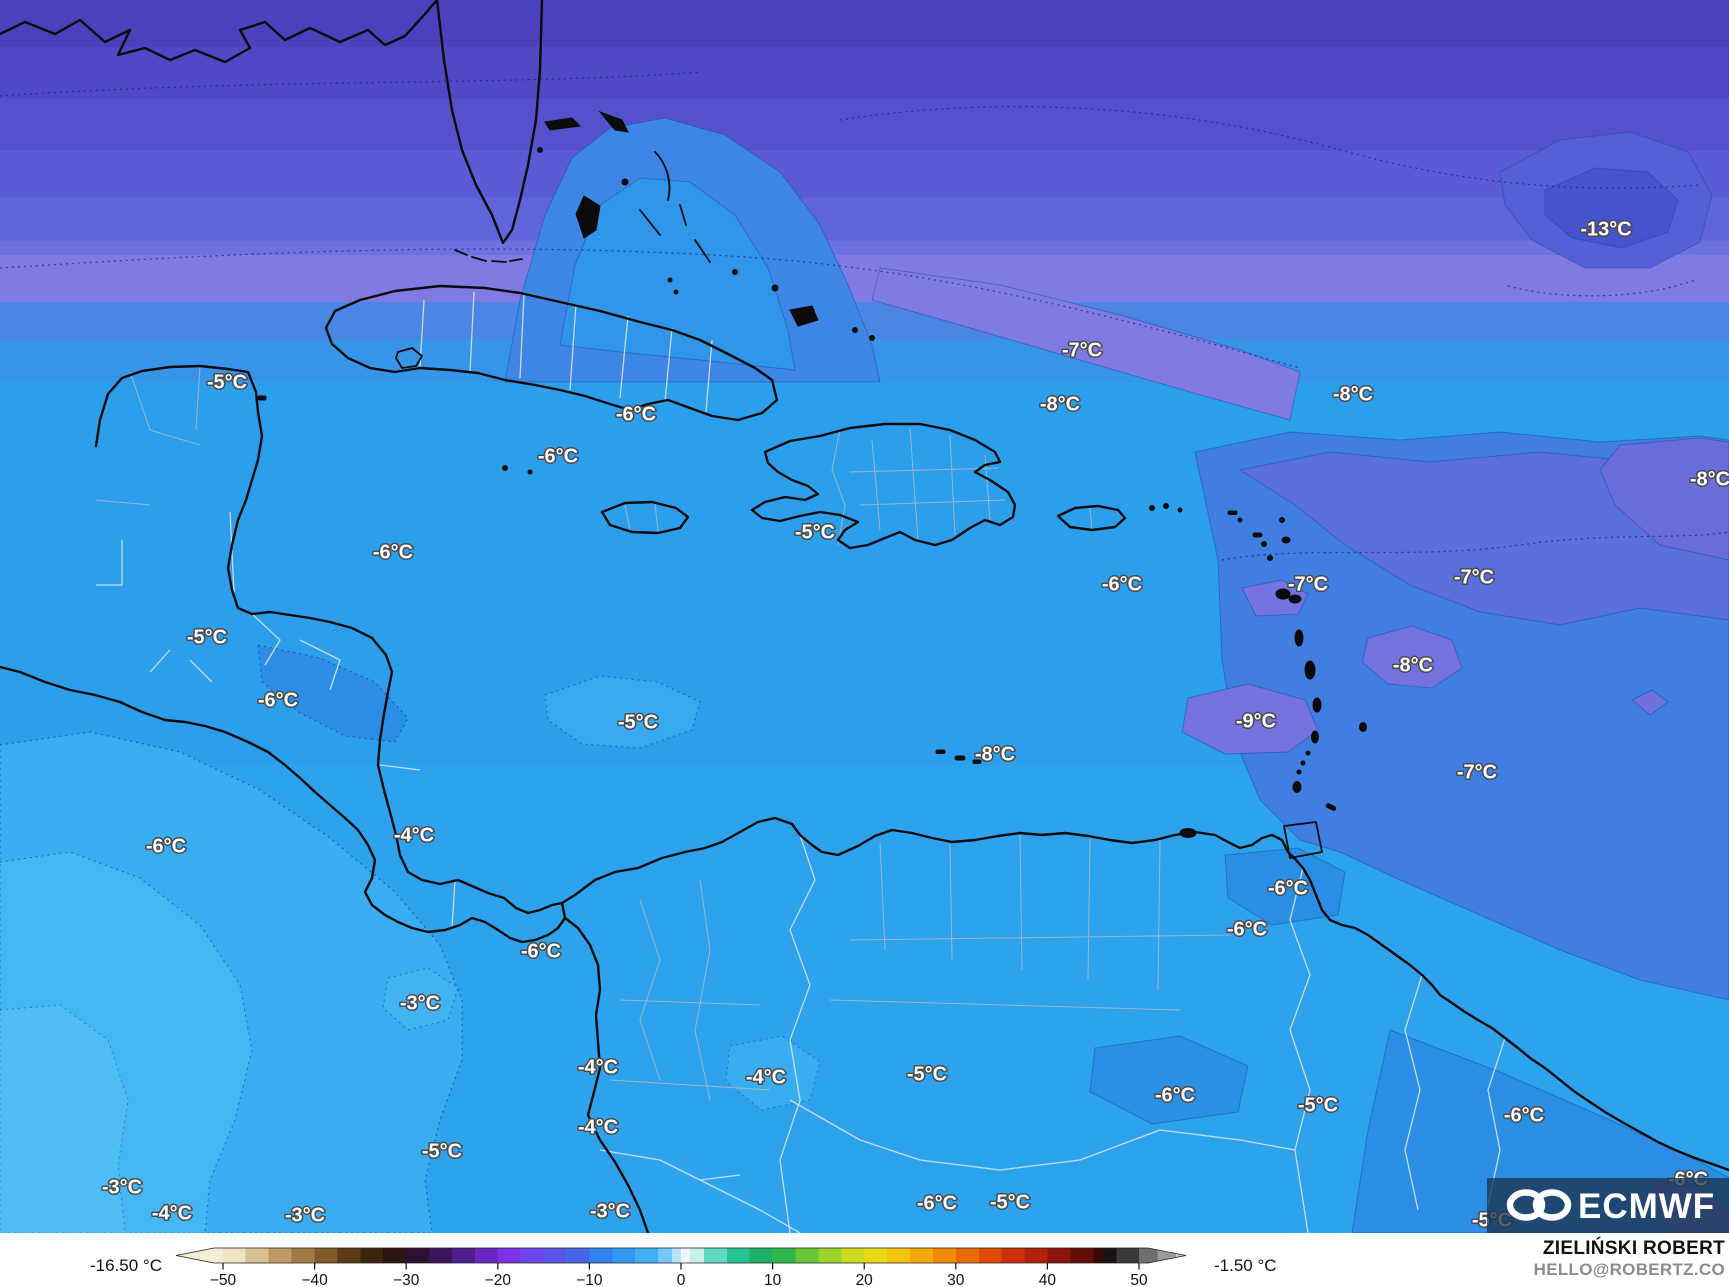  What do you see at coordinates (1303, 840) in the screenshot?
I see `trinidad` at bounding box center [1303, 840].